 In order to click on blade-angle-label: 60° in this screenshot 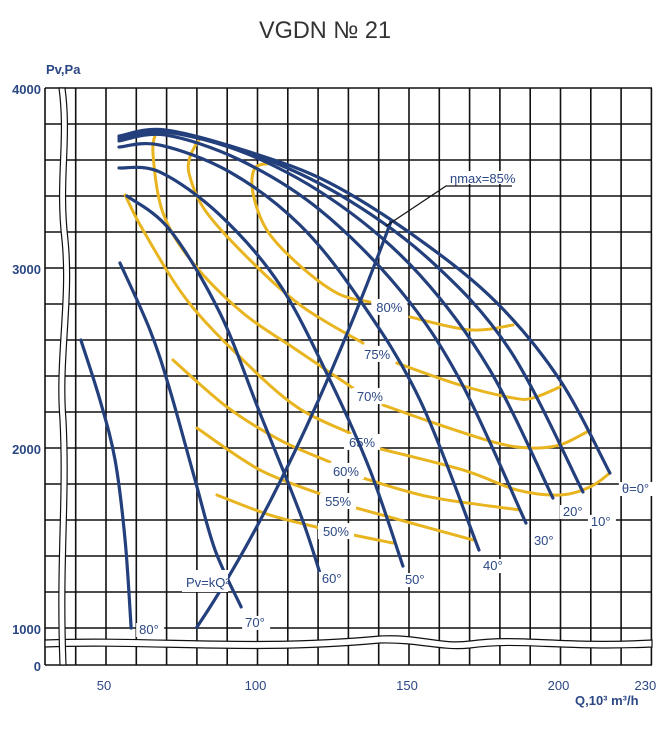, I will do `click(332, 578)`.